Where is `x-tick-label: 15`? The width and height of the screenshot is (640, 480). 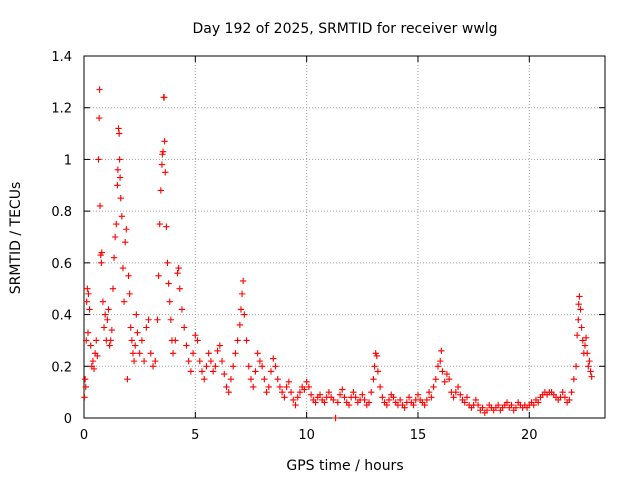 x-tick-label: 15 is located at coordinates (418, 435).